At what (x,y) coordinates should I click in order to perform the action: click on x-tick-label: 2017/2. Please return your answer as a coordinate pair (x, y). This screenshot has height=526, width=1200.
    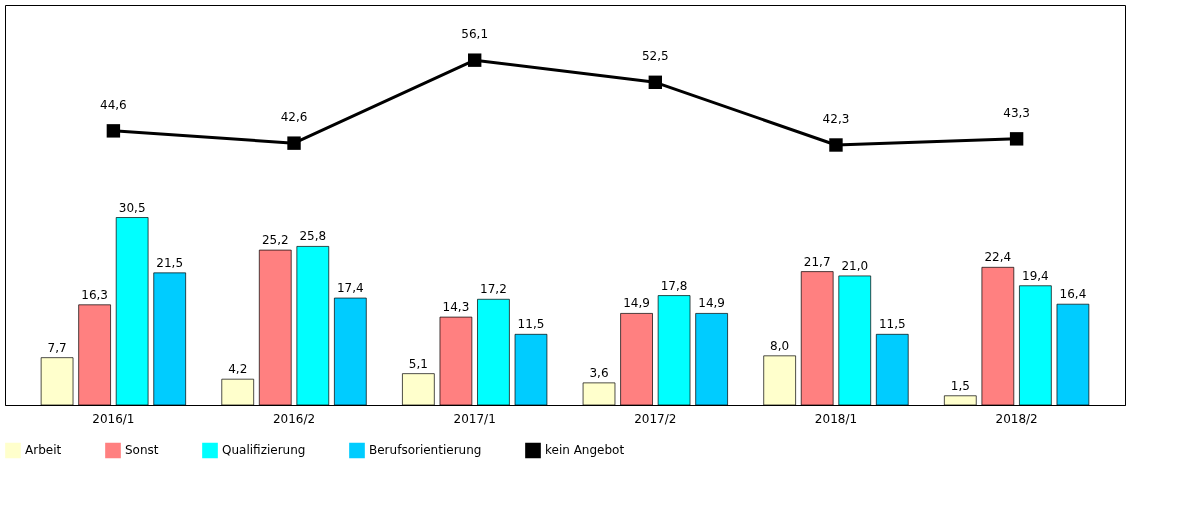
    Looking at the image, I should click on (655, 418).